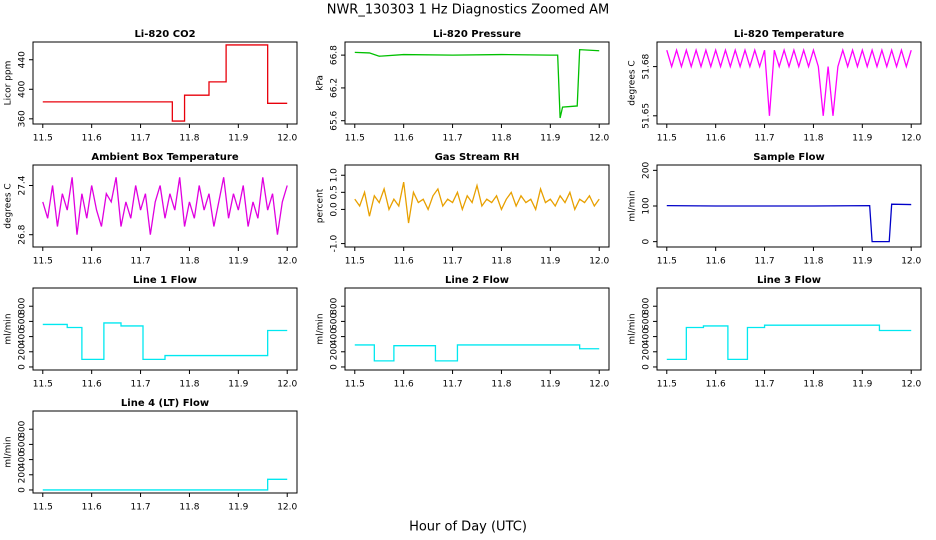  Describe the element at coordinates (647, 66) in the screenshot. I see `y-tick-label: 51.68` at that location.